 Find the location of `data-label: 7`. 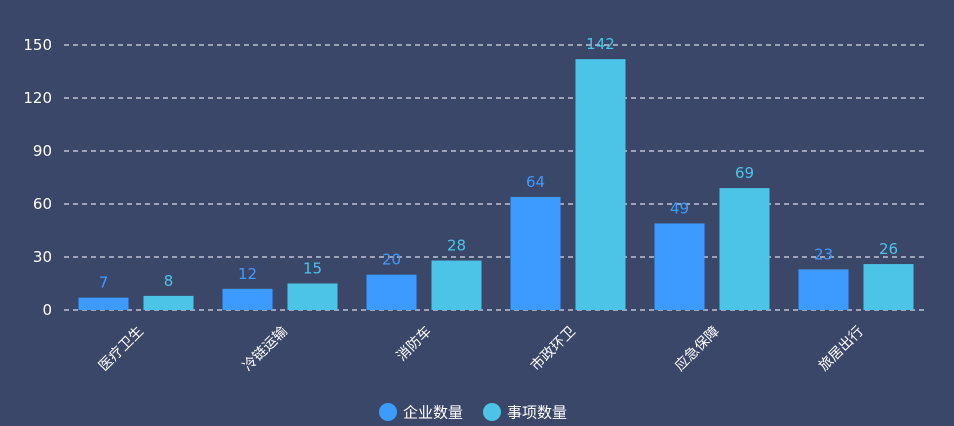

data-label: 7 is located at coordinates (104, 283).